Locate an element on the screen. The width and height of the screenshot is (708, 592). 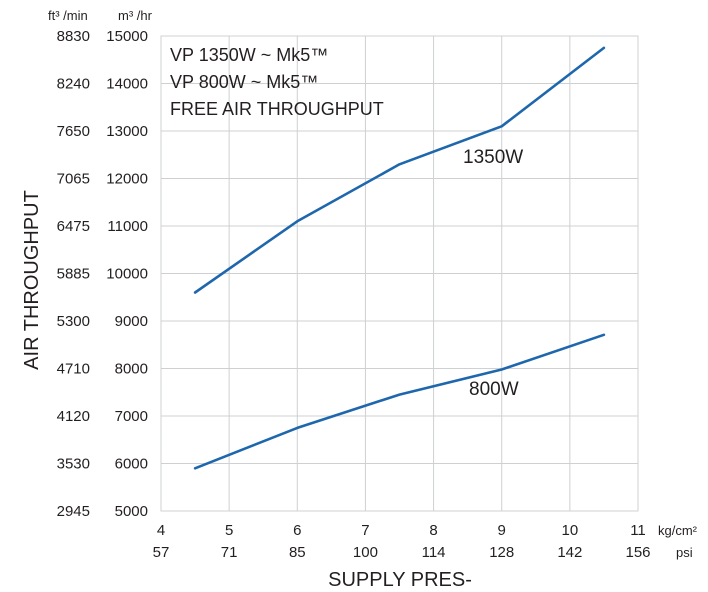
y-tick-ft3min-7: 7065 is located at coordinates (73, 179).